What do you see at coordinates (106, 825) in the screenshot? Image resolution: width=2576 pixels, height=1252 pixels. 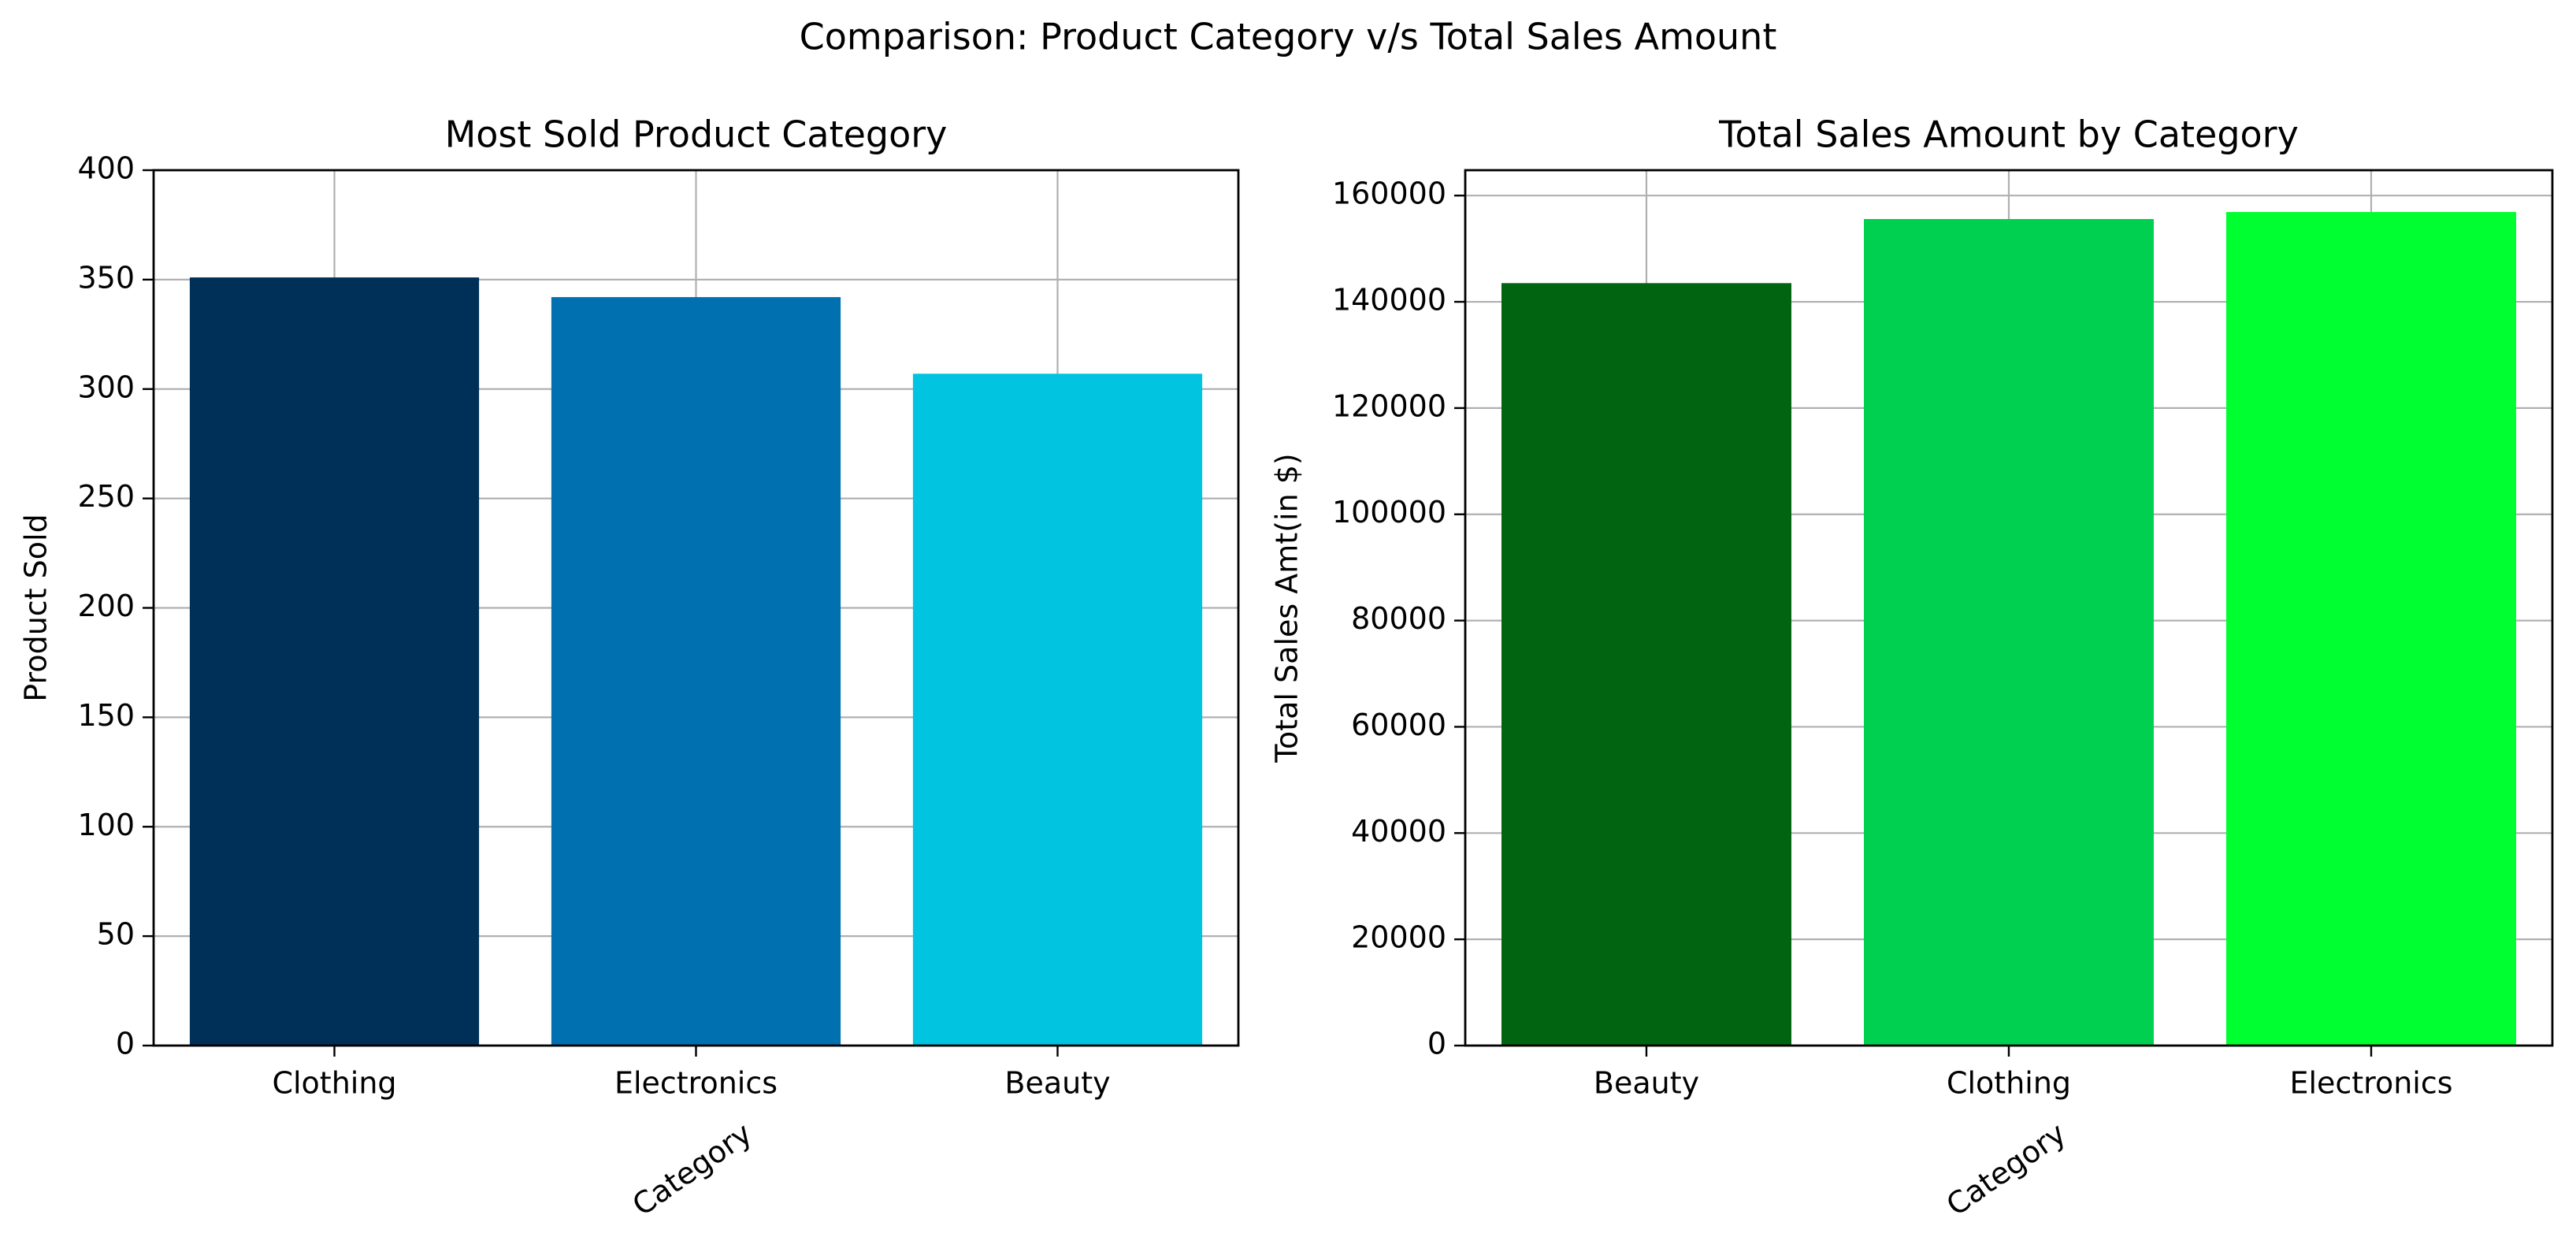 I see `y-tick-label: 100` at bounding box center [106, 825].